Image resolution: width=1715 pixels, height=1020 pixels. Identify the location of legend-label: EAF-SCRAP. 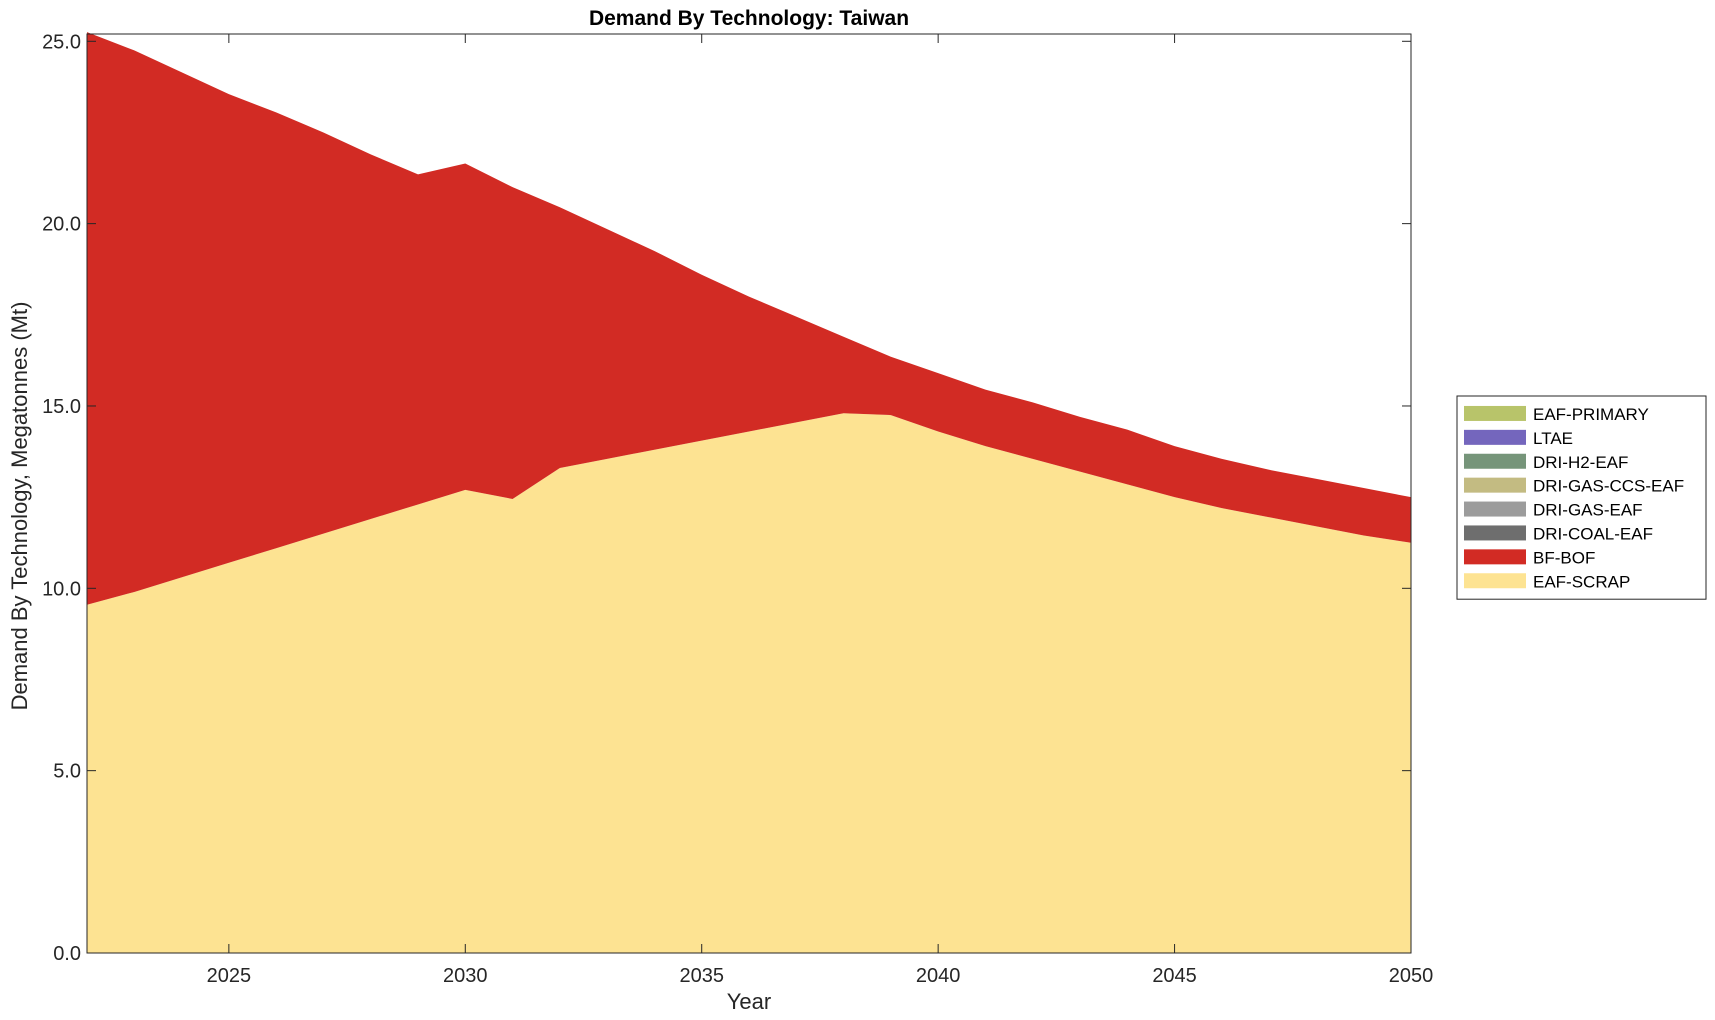
(1581, 581).